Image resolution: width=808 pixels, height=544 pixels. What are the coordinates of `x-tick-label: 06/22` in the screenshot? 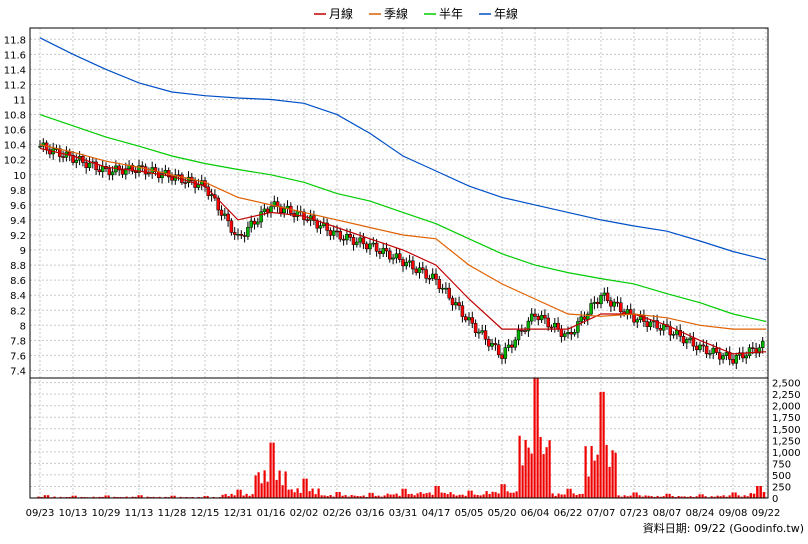 It's located at (568, 513).